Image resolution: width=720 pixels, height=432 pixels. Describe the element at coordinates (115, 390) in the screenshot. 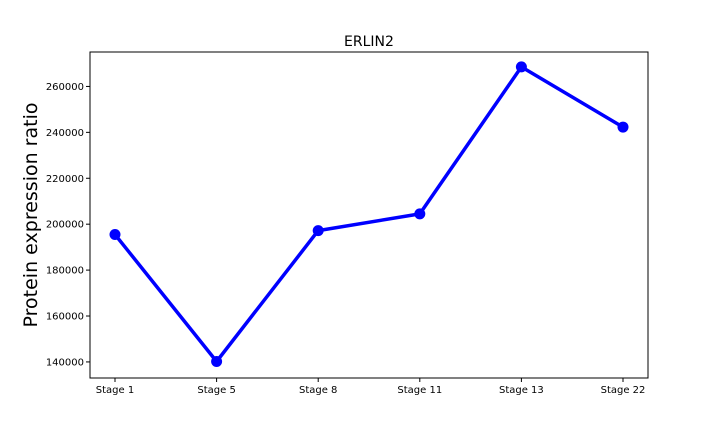

I see `x-tick-label: Stage 1` at that location.